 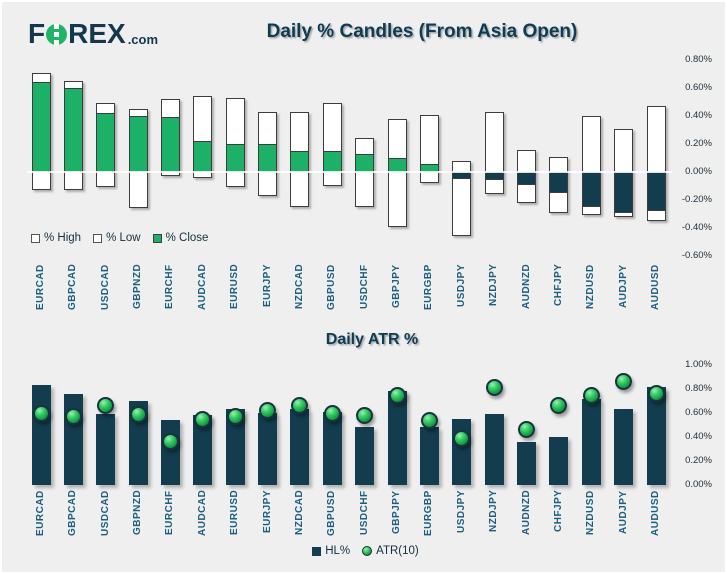 What do you see at coordinates (97, 33) in the screenshot?
I see `logo-letters-rex: REX` at bounding box center [97, 33].